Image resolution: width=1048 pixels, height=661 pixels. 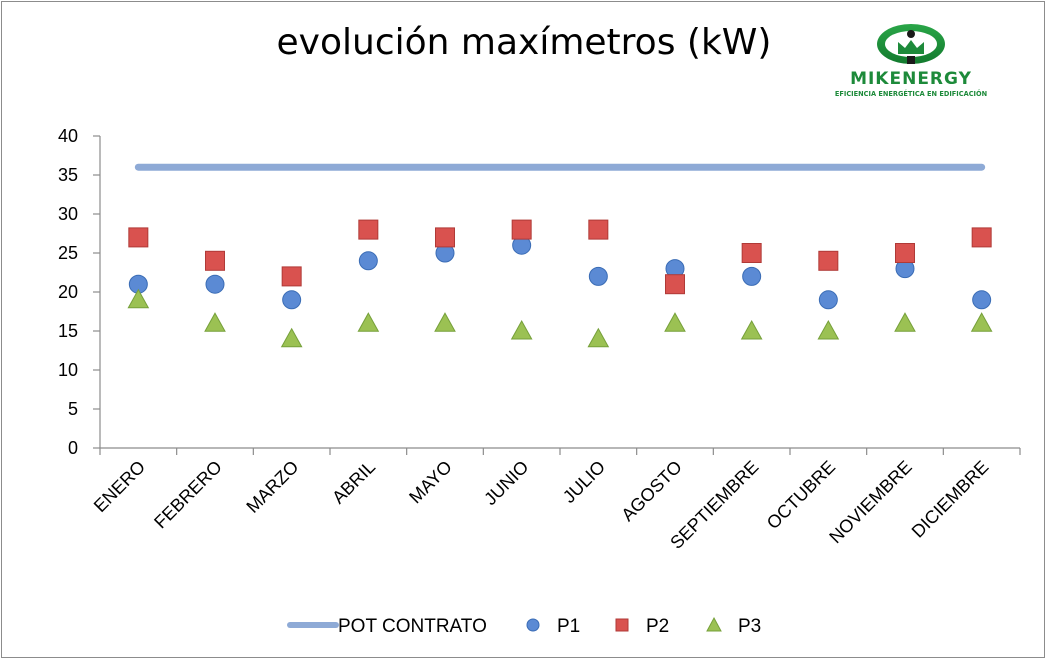 What do you see at coordinates (657, 626) in the screenshot?
I see `legend-label-p2: P2` at bounding box center [657, 626].